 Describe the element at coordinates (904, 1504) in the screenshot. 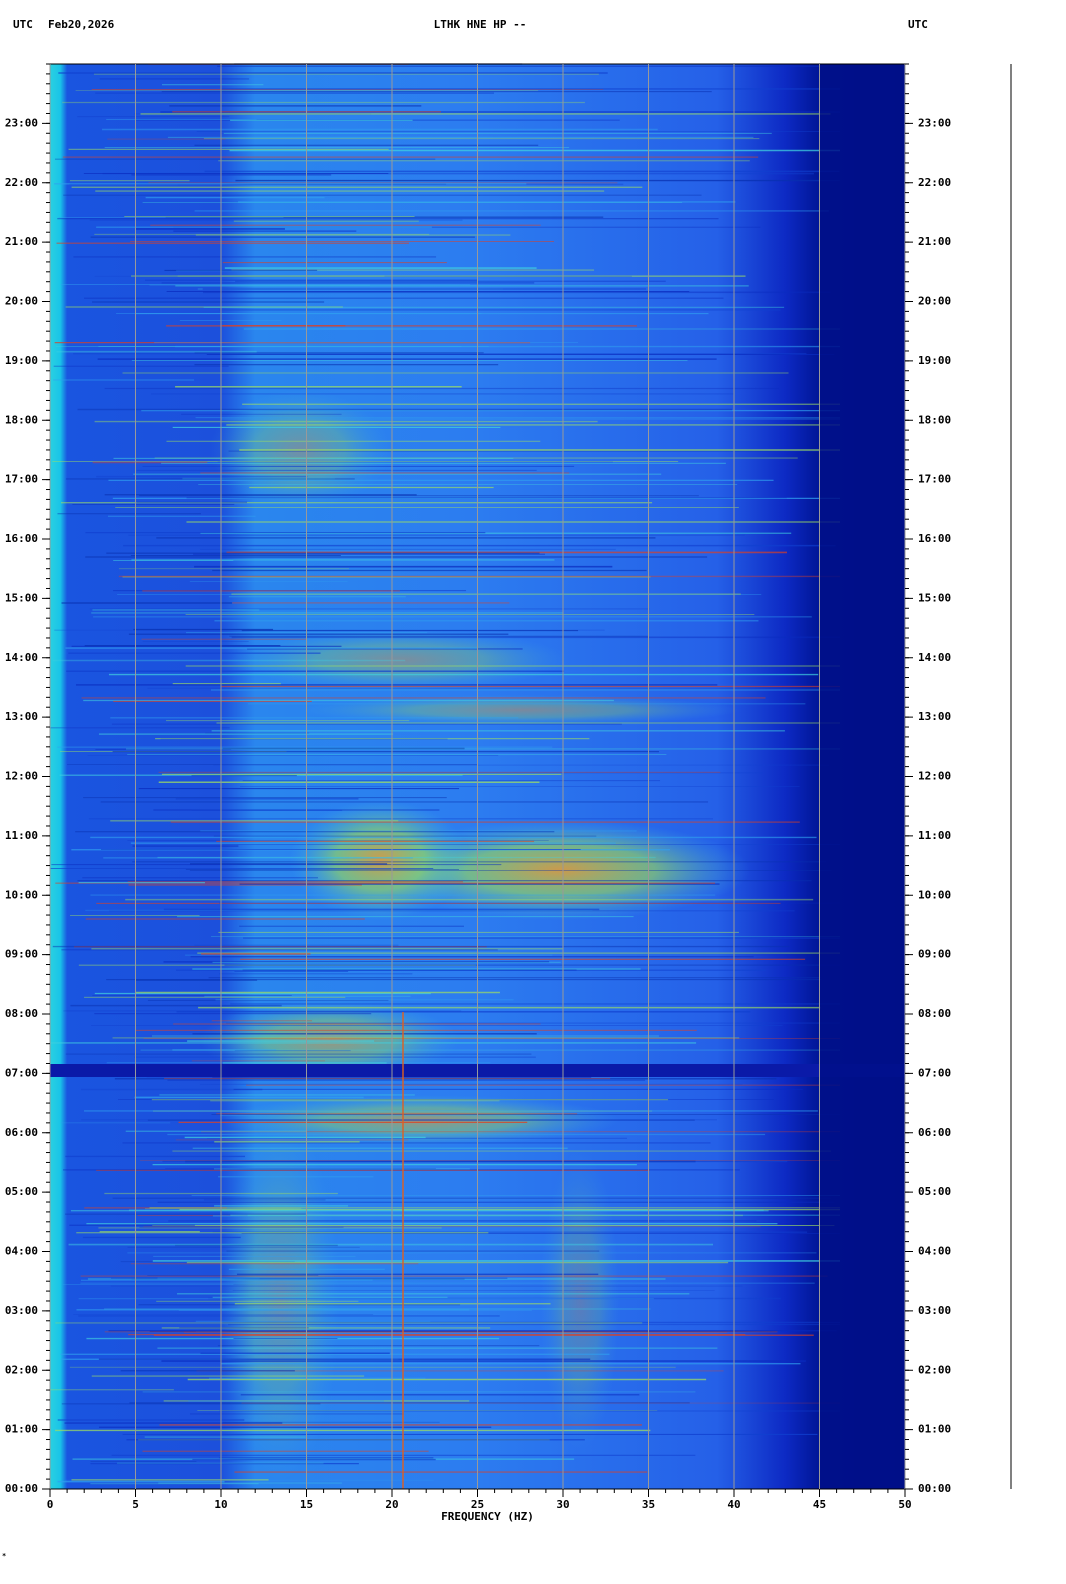

I see `x-tick-label: 50` at that location.